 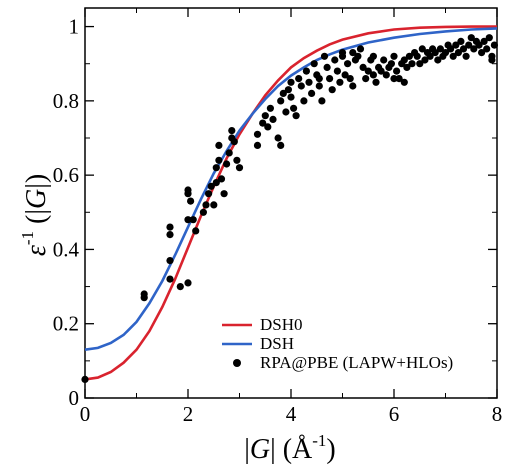 What do you see at coordinates (66, 175) in the screenshot?
I see `y-tick-label: 0.6` at bounding box center [66, 175].